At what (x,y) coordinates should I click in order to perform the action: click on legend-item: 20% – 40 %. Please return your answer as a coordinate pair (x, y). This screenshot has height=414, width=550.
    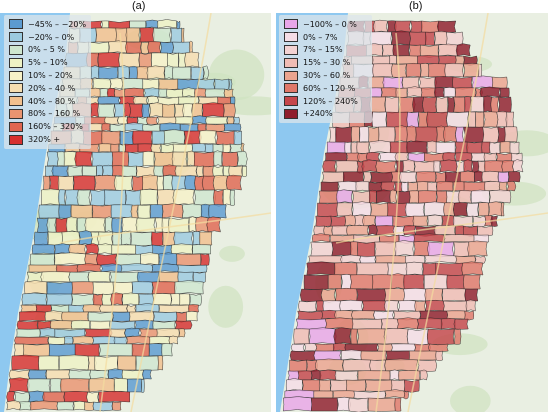
    Looking at the image, I should click on (48, 88).